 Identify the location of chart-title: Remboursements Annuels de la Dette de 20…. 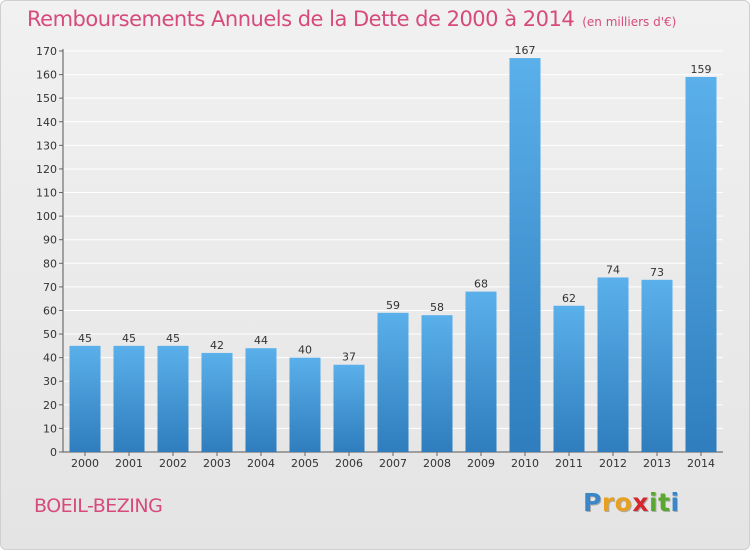
(351, 19).